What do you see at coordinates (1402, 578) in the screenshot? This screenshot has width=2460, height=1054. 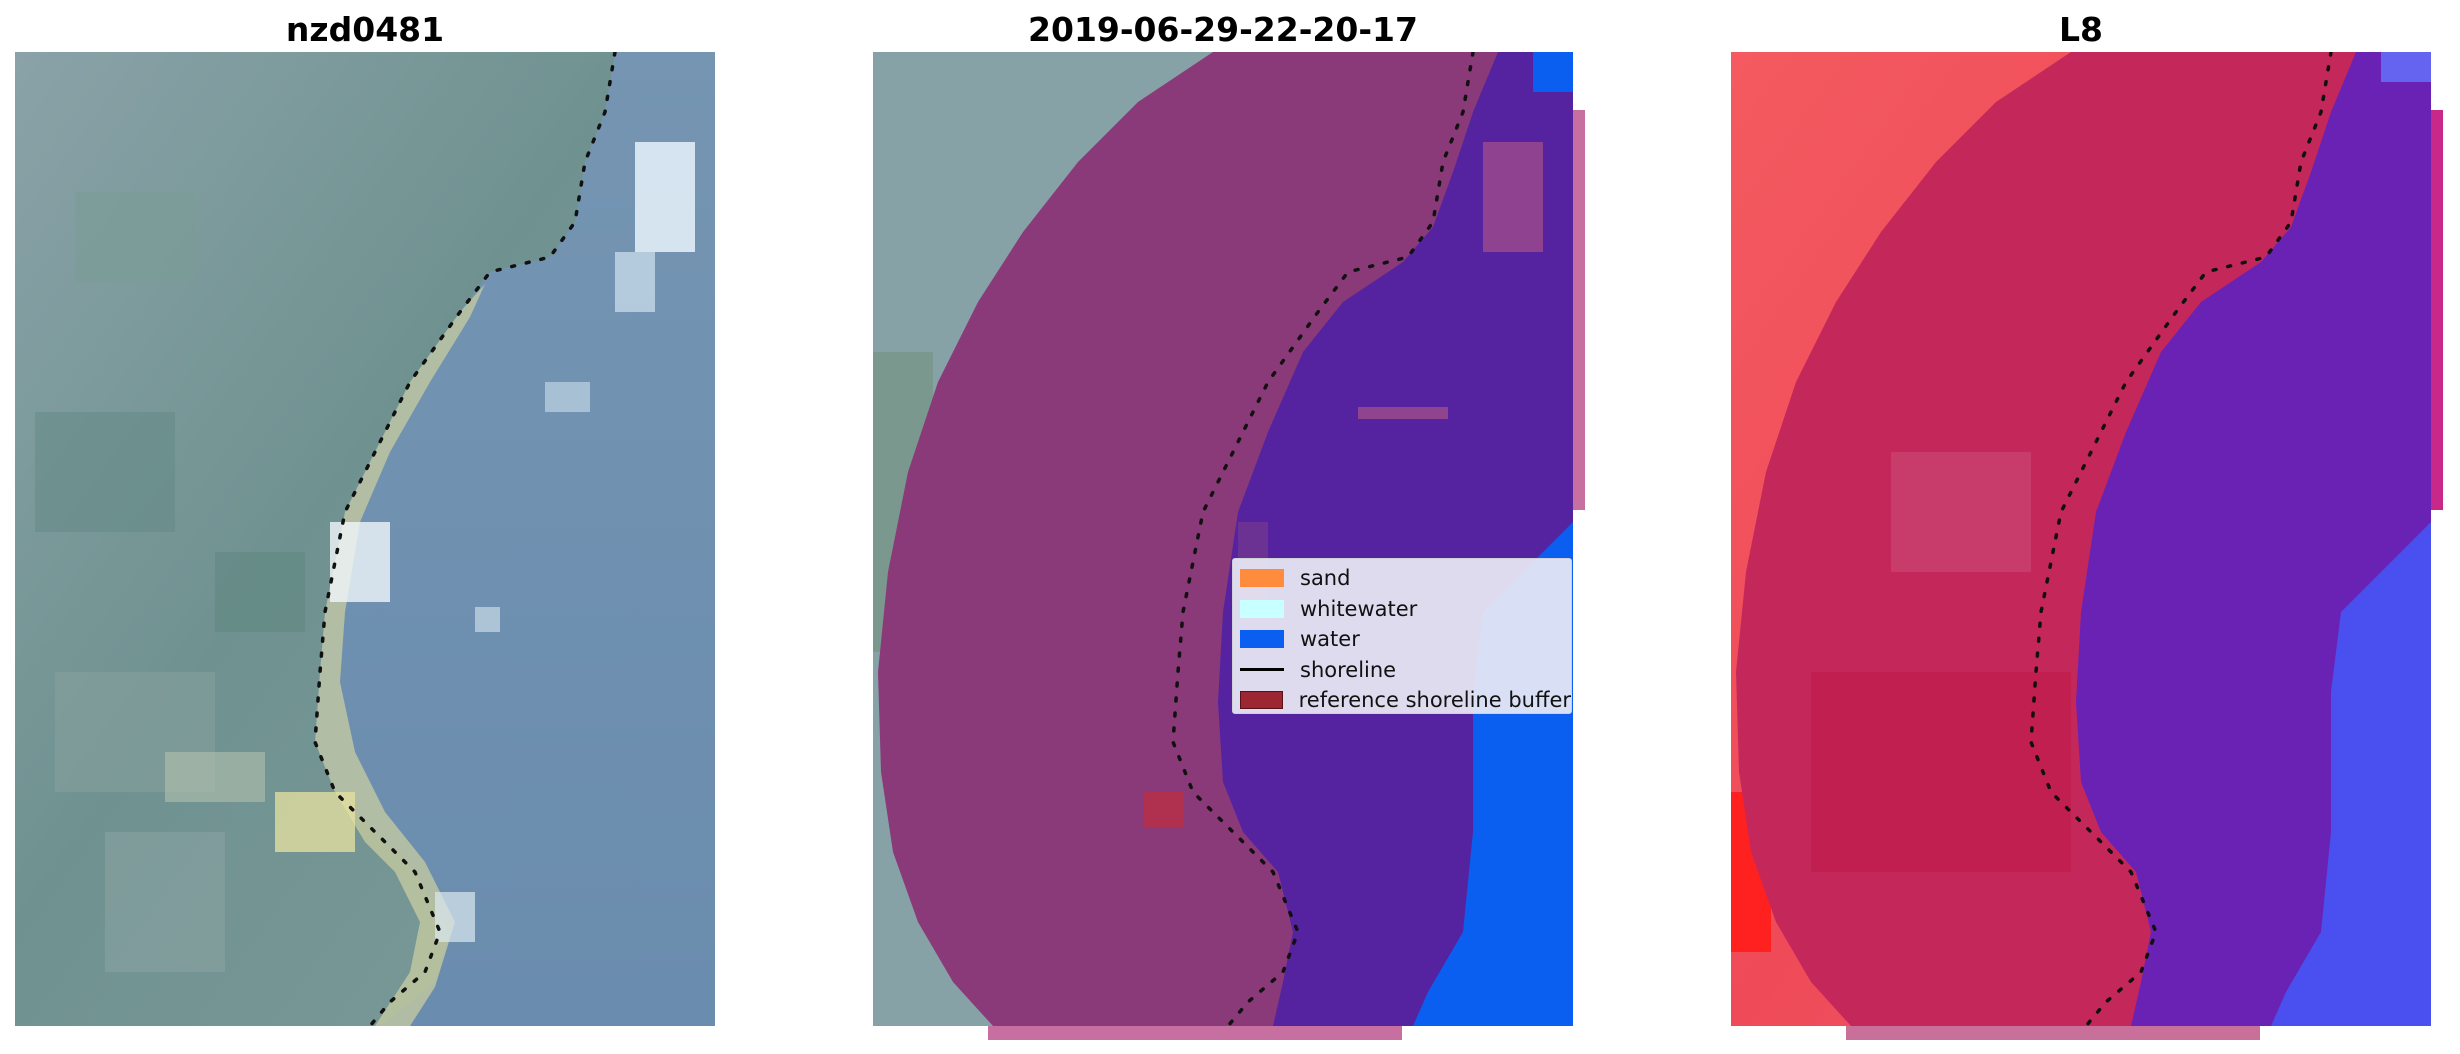 I see `legend-item-sand: sand` at bounding box center [1402, 578].